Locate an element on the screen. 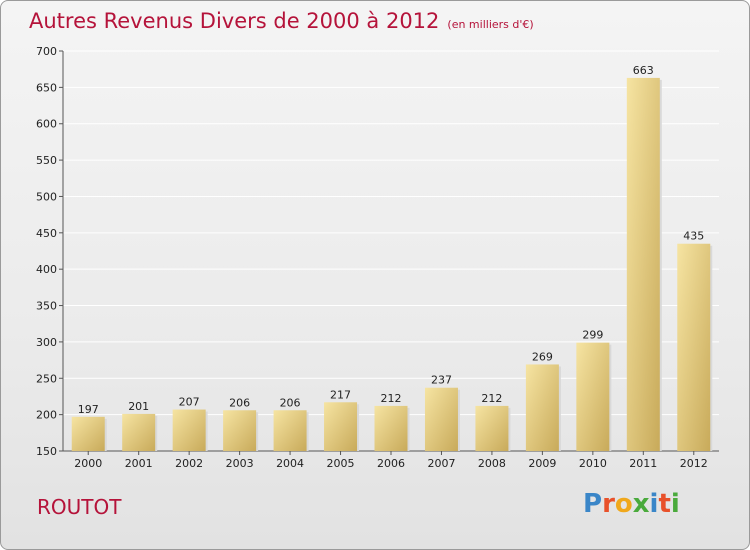 The height and width of the screenshot is (550, 750). bar-2011 is located at coordinates (643, 264).